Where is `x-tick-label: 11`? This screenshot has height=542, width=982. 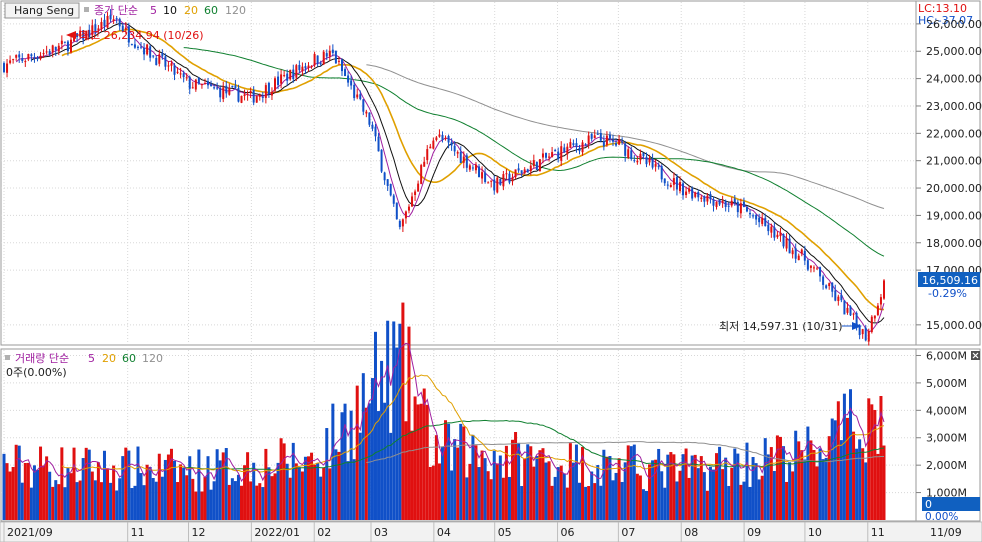 x-tick-label: 11 is located at coordinates (138, 532).